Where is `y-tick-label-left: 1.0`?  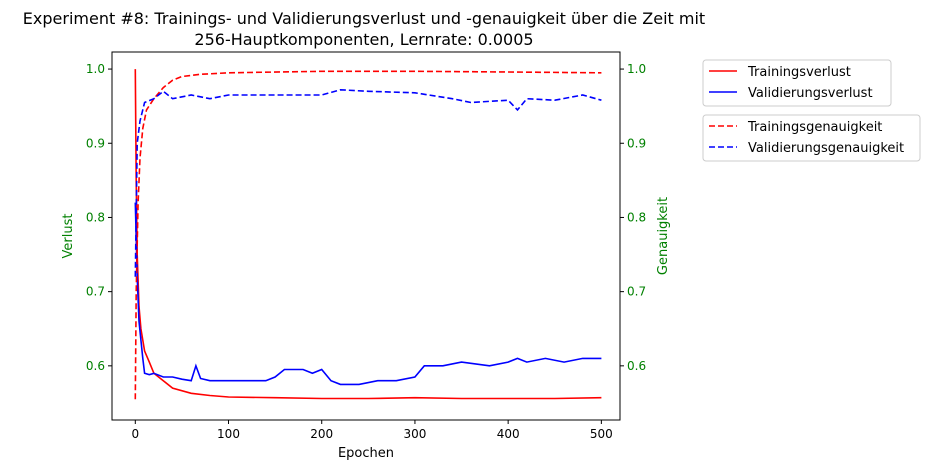 y-tick-label-left: 1.0 is located at coordinates (95, 69).